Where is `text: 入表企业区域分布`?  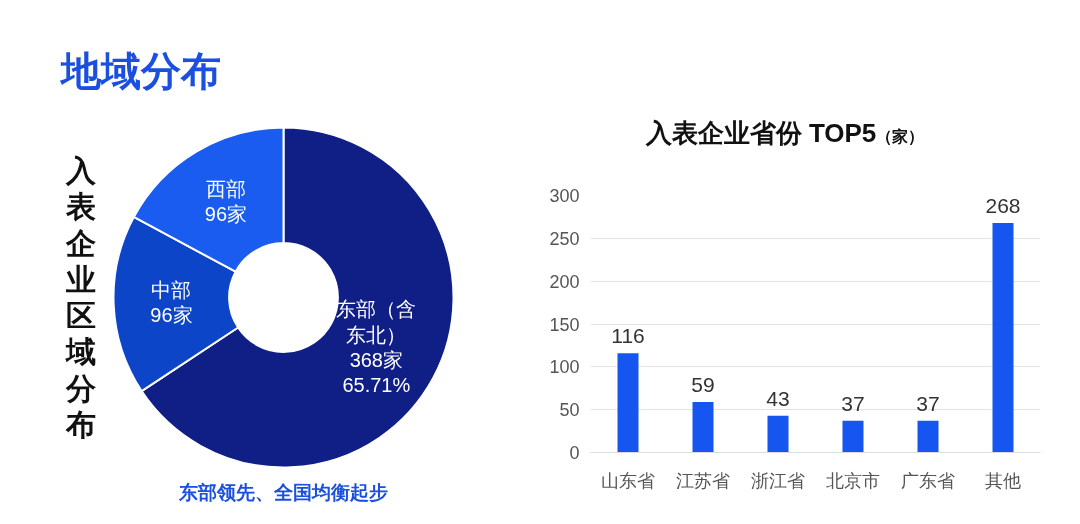
text: 入表企业区域分布 is located at coordinates (81, 297).